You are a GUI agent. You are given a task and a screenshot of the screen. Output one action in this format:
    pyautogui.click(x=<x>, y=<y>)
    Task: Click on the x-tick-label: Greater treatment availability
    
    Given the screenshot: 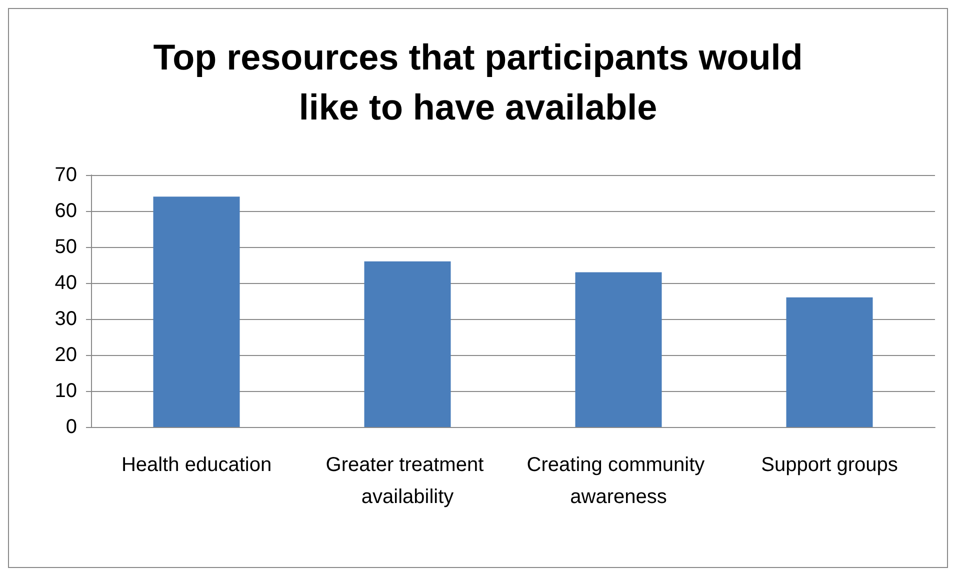 What is the action you would take?
    pyautogui.click(x=408, y=481)
    